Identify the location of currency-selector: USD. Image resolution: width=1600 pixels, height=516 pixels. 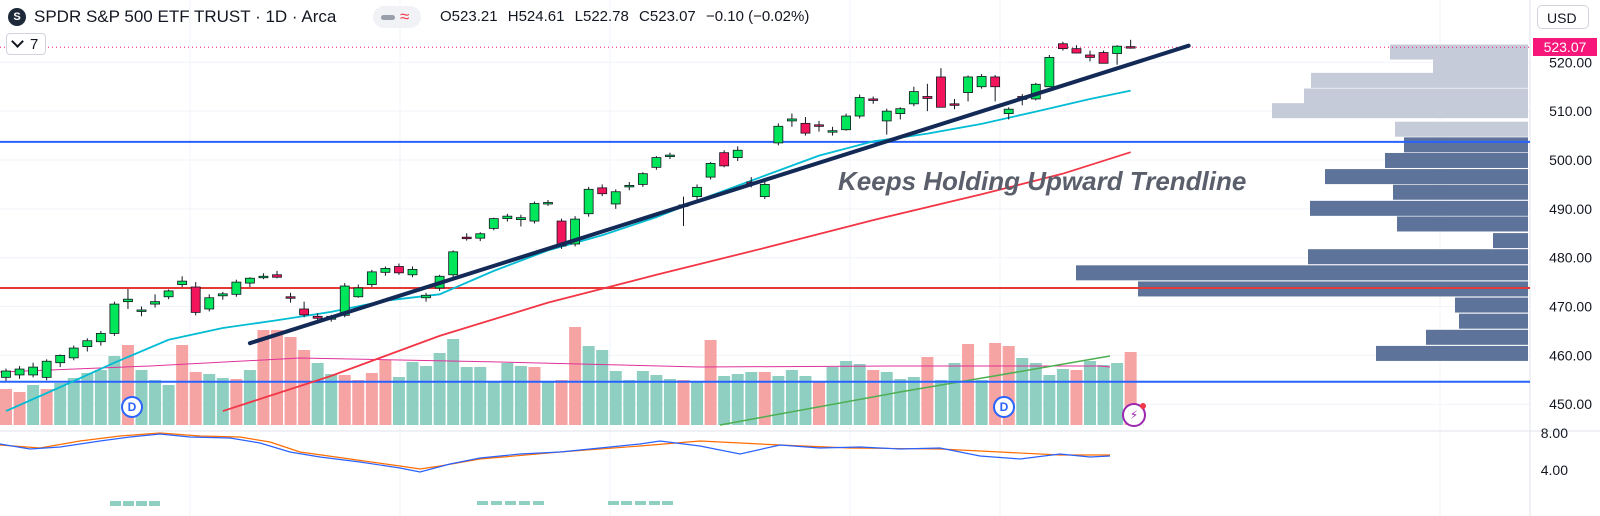
(1563, 17).